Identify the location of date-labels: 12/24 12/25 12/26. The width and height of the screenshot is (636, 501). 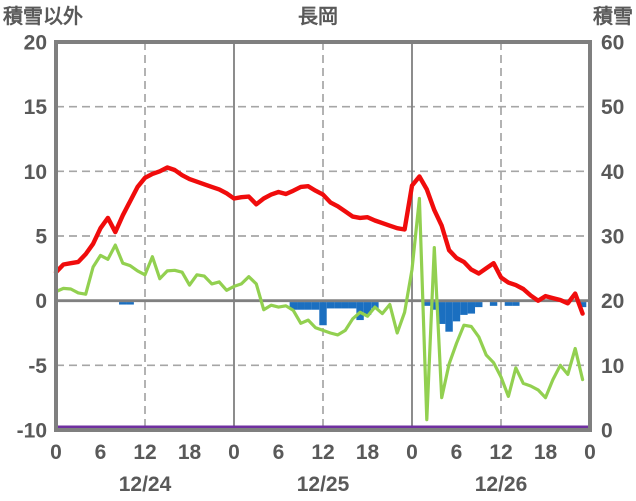
(323, 484).